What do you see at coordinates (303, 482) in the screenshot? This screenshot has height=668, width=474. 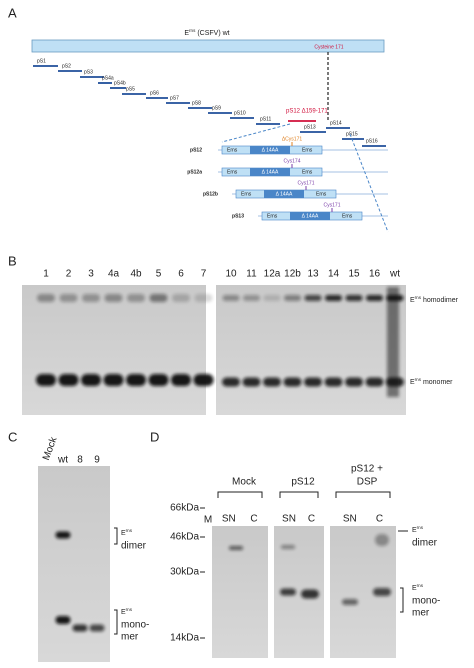 I see `group-title: pS12` at bounding box center [303, 482].